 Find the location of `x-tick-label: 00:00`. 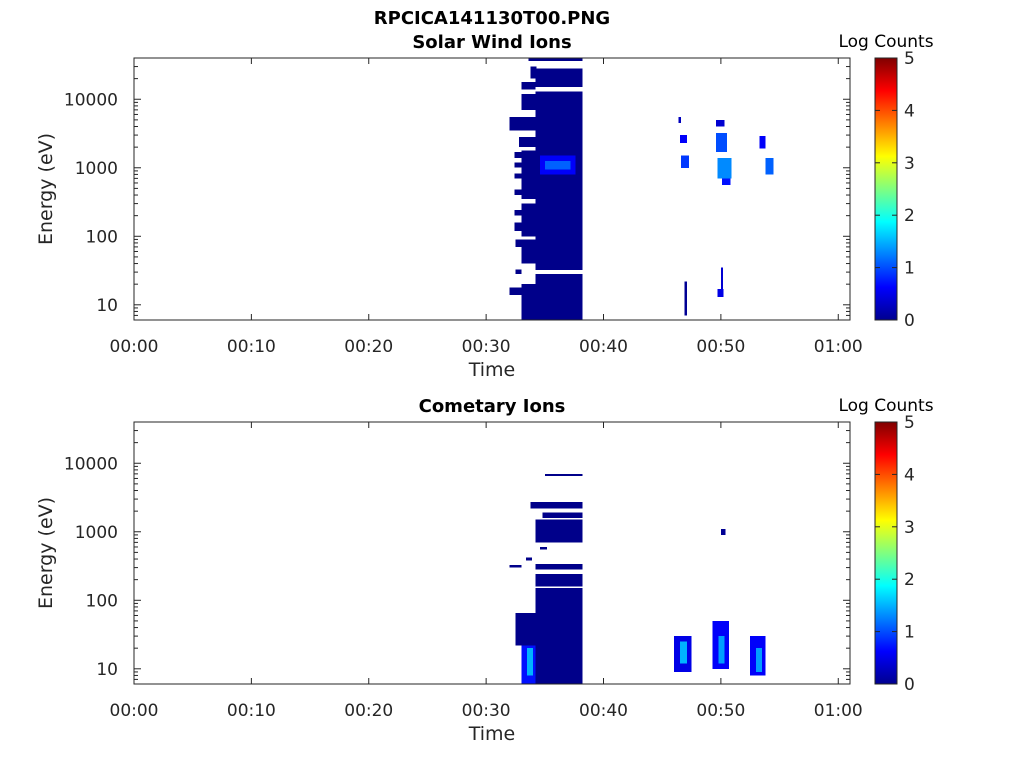

x-tick-label: 00:00 is located at coordinates (134, 347).